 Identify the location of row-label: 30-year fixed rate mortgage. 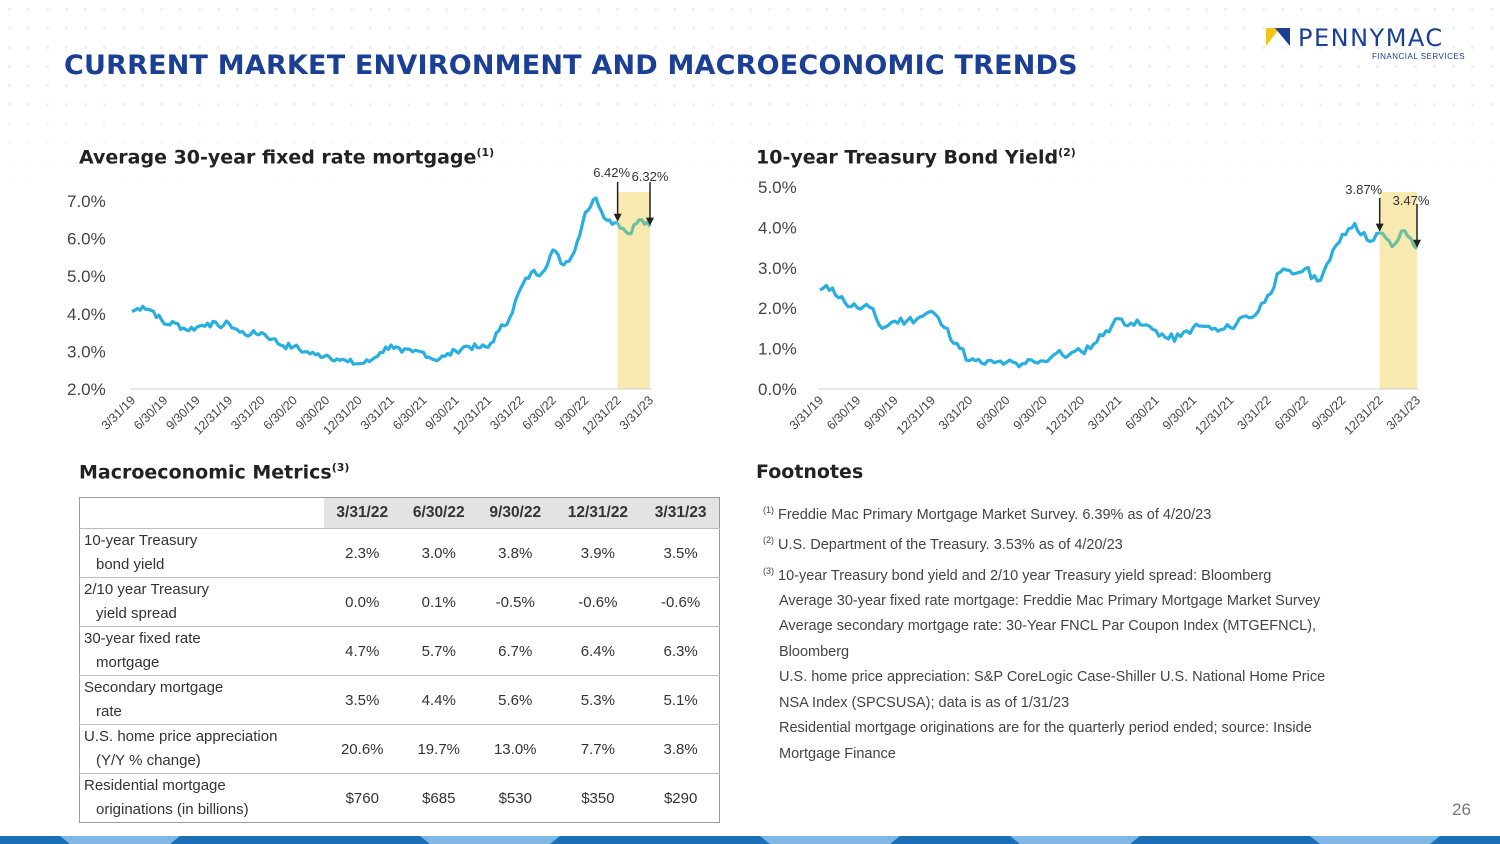
(201, 651).